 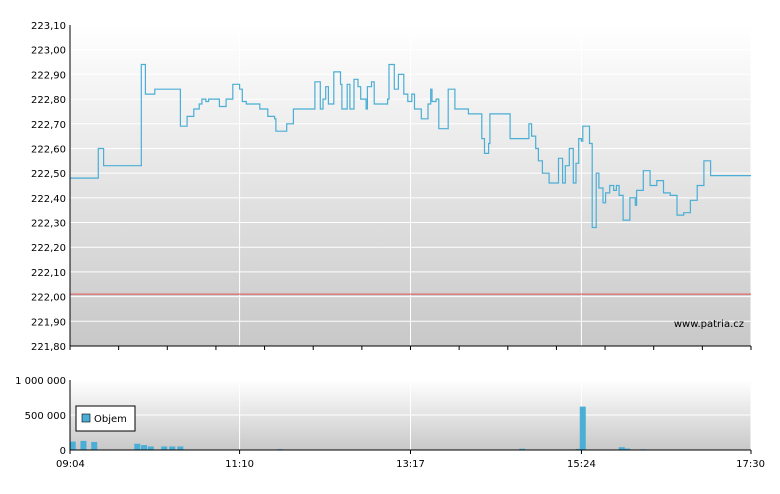 I want to click on price-y-tick-label: 222,00, so click(x=48, y=298).